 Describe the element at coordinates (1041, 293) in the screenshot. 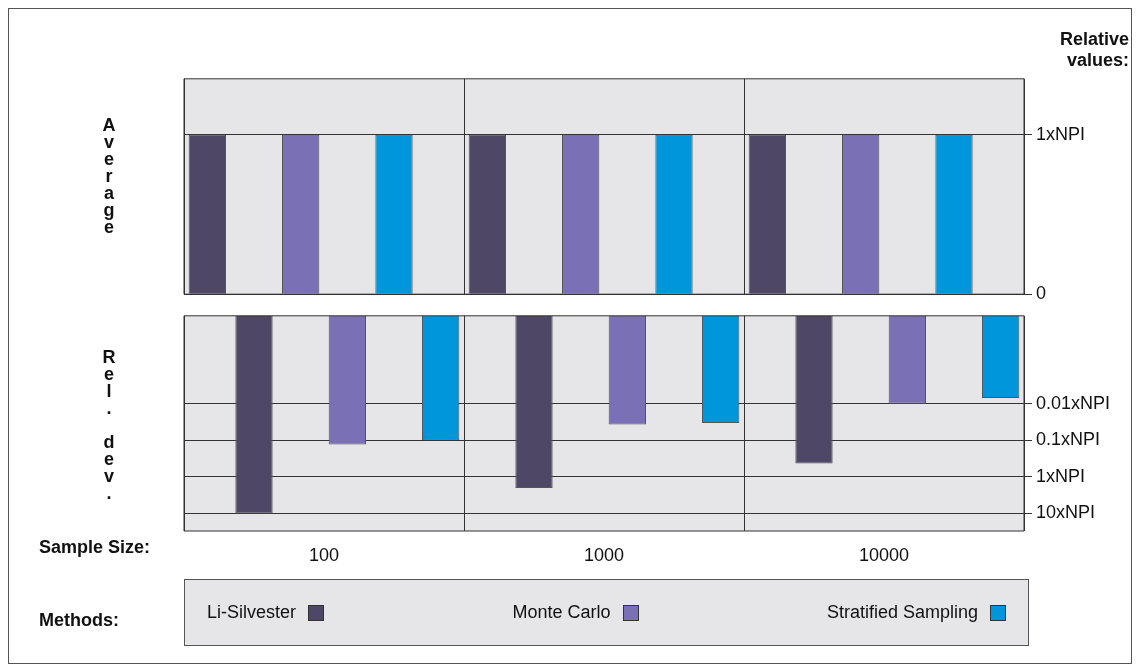

I see `y-tick-label: 0` at that location.